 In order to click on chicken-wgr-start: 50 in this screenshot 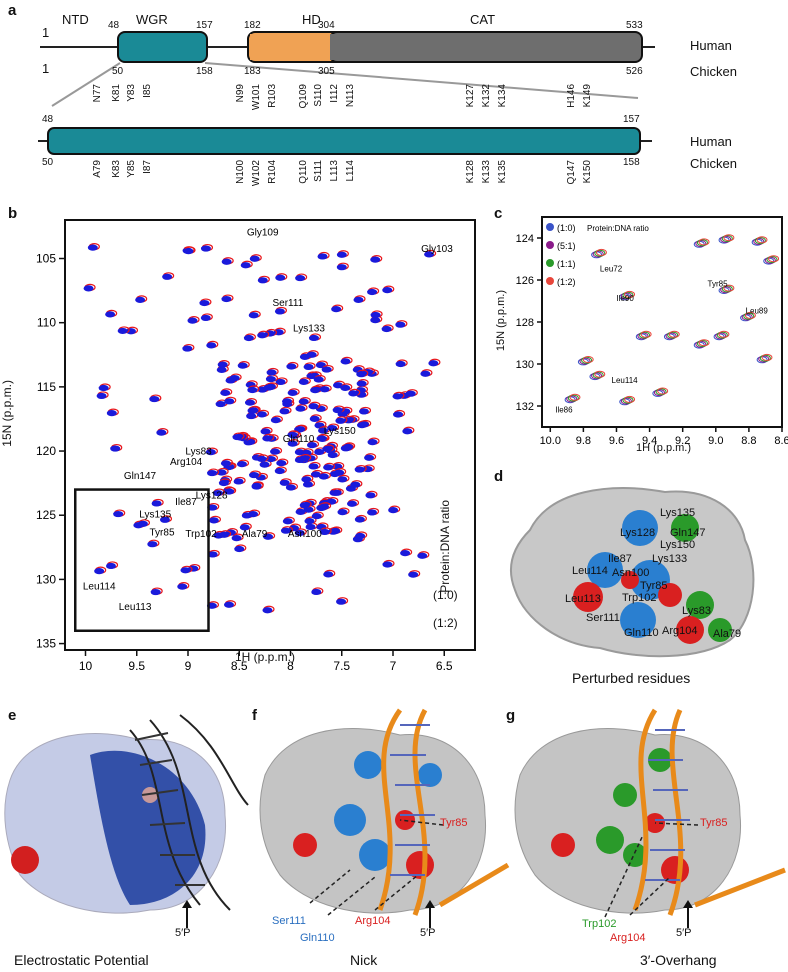, I will do `click(118, 71)`.